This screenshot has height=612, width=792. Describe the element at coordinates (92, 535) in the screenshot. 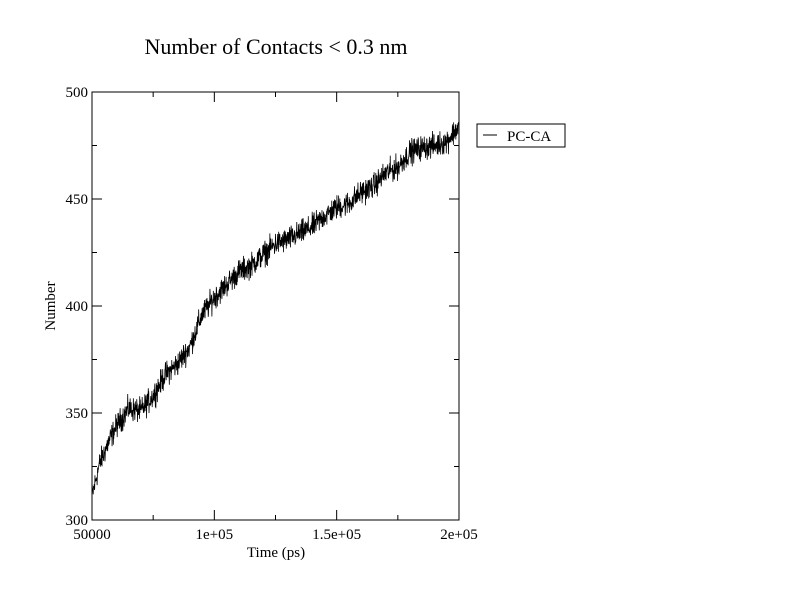

I see `x-tick-label: 50000` at that location.